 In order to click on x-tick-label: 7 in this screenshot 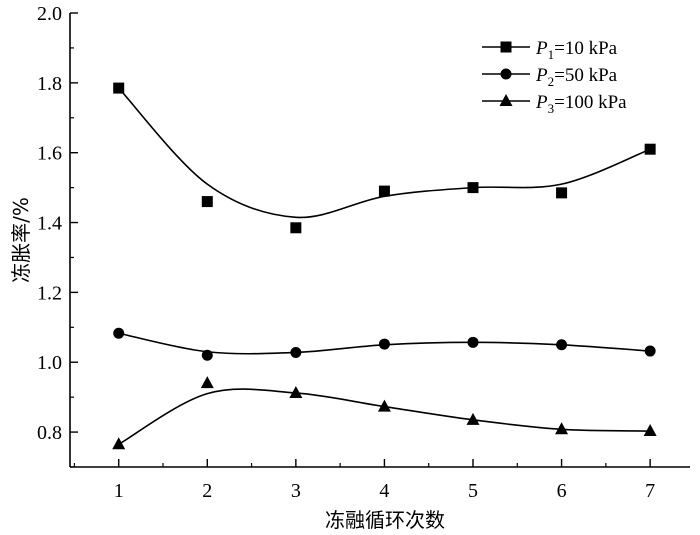, I will do `click(650, 491)`.